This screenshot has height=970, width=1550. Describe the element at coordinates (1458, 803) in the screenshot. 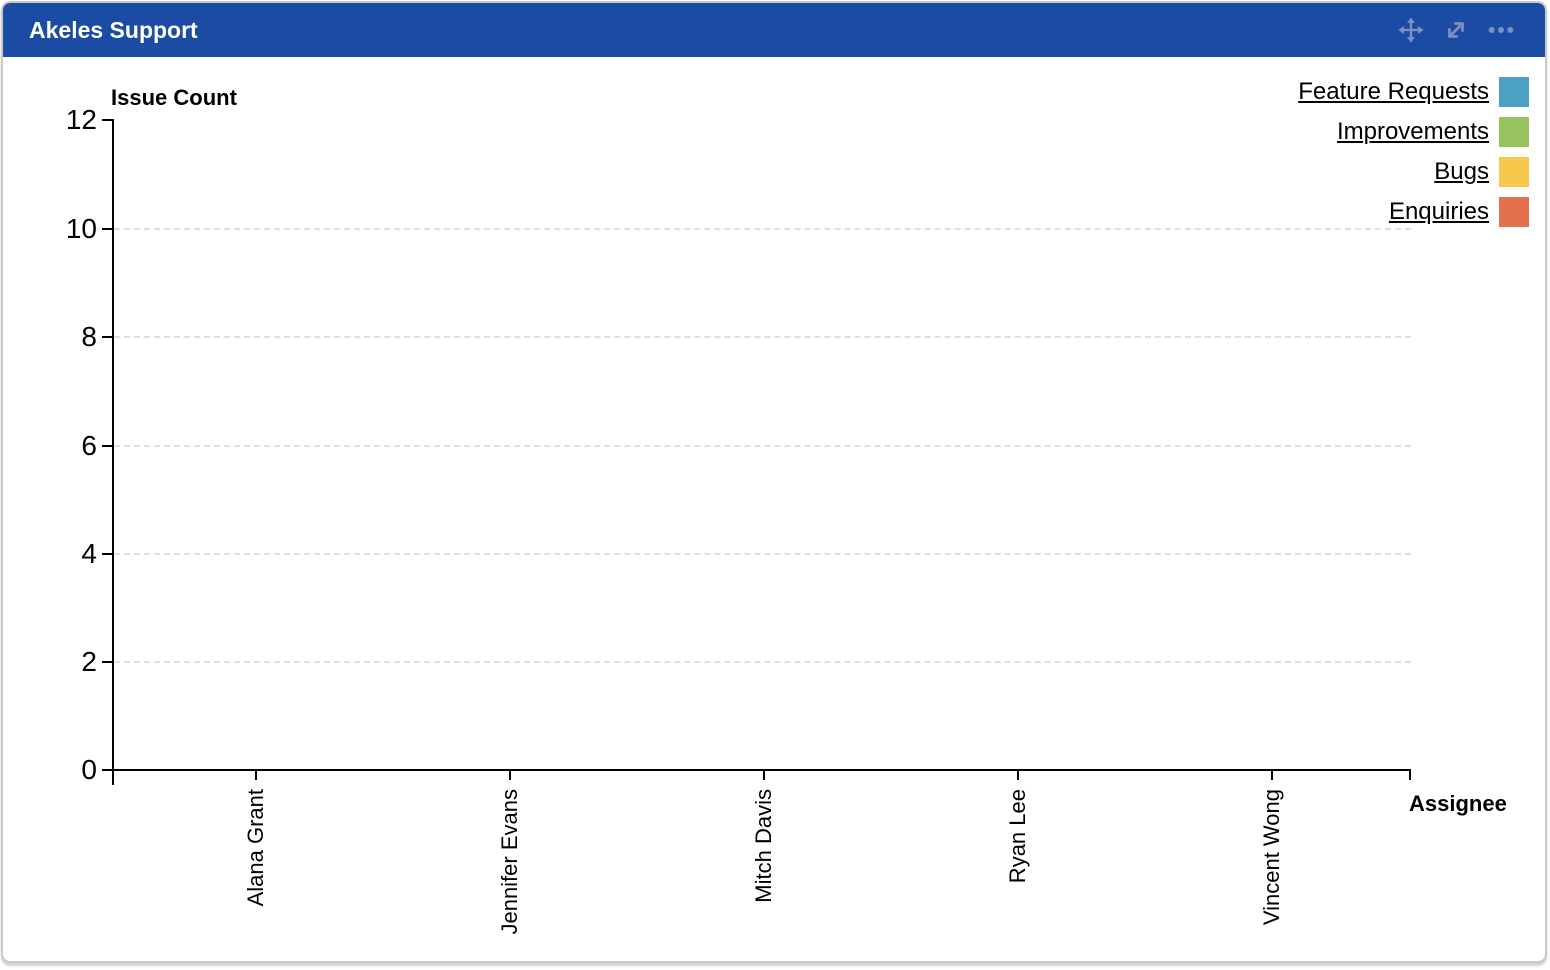

I see `x-axis-title: Assignee` at that location.